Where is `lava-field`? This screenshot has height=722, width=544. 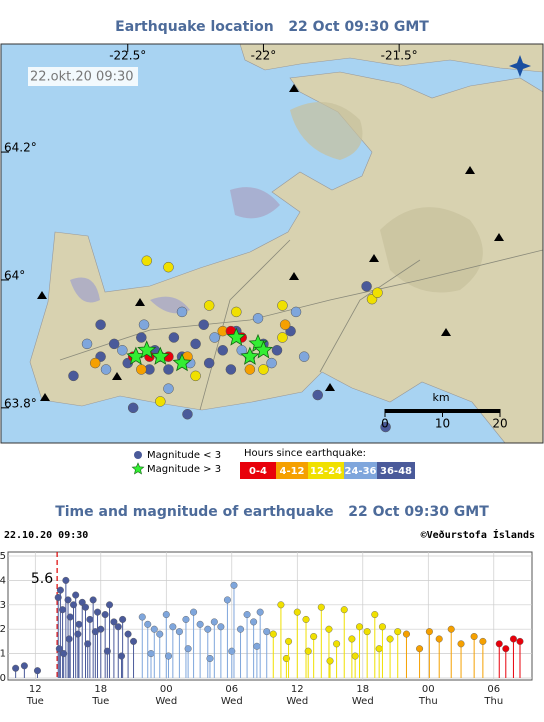 lava-field is located at coordinates (175, 250).